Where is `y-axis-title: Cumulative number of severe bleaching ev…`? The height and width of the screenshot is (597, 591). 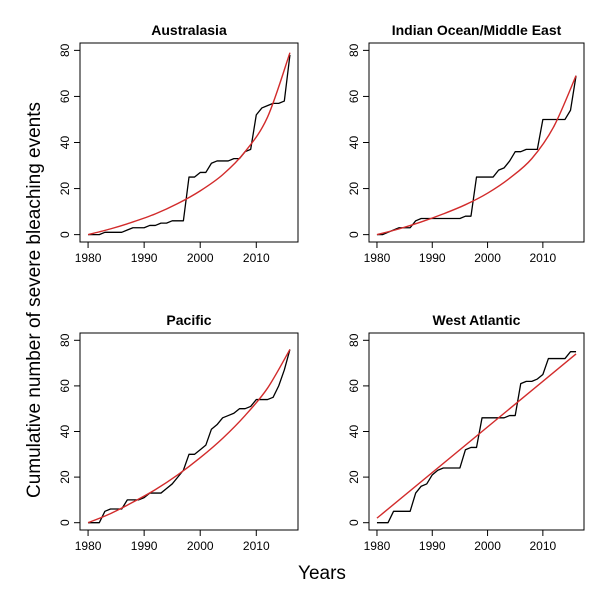
y-axis-title: Cumulative number of severe bleaching ev… is located at coordinates (34, 300).